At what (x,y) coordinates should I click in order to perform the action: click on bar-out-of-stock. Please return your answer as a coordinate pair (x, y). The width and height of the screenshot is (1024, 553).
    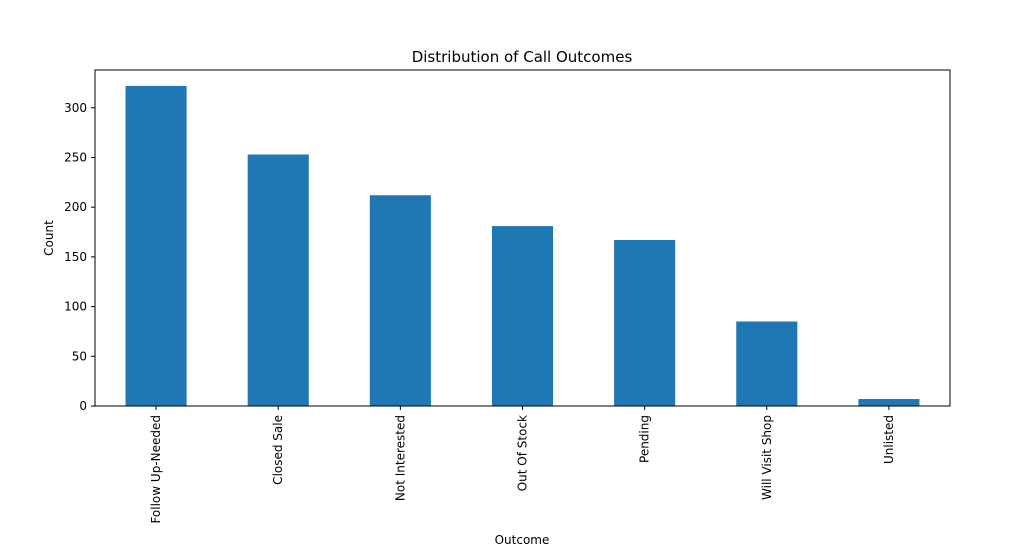
    Looking at the image, I should click on (522, 316).